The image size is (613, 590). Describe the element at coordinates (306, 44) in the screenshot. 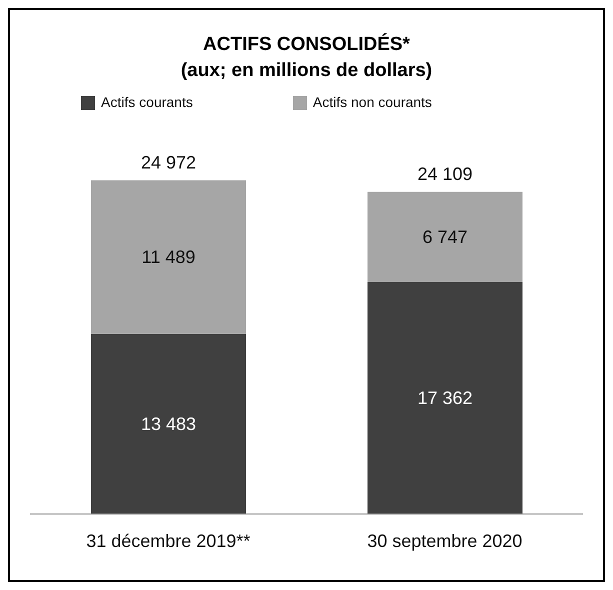

I see `chart-title: ACTIFS CONSOLIDÉS*` at that location.